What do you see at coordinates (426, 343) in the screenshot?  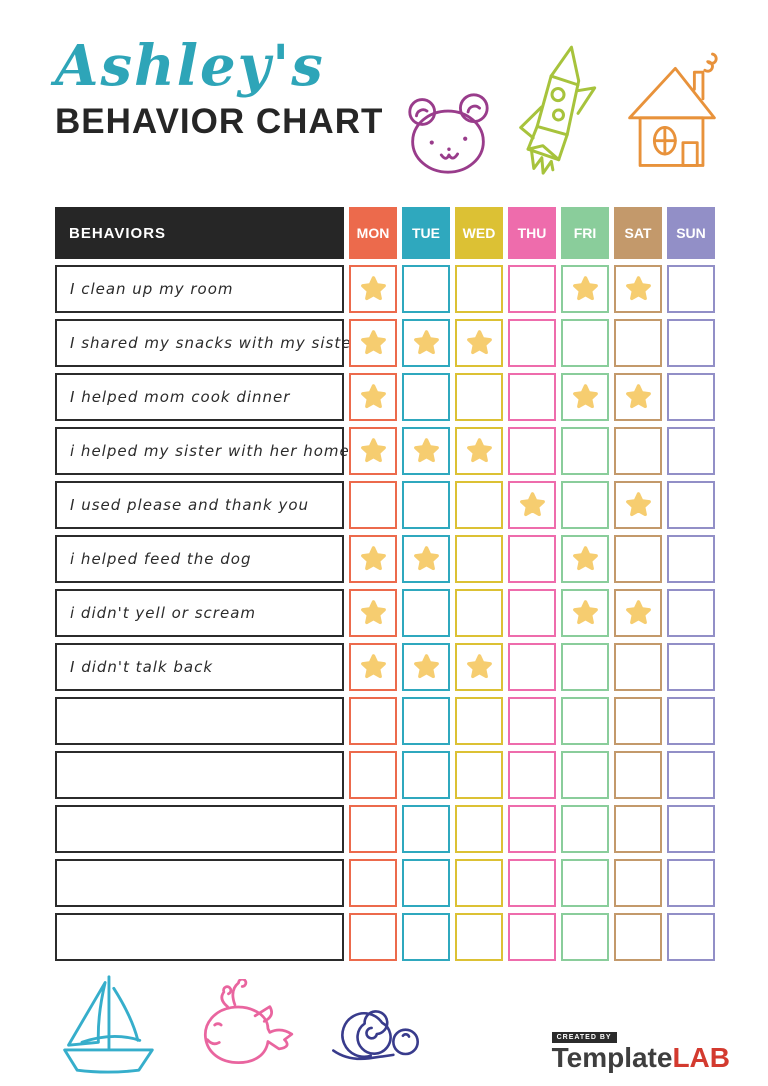 I see `star-cell-tue-row2` at bounding box center [426, 343].